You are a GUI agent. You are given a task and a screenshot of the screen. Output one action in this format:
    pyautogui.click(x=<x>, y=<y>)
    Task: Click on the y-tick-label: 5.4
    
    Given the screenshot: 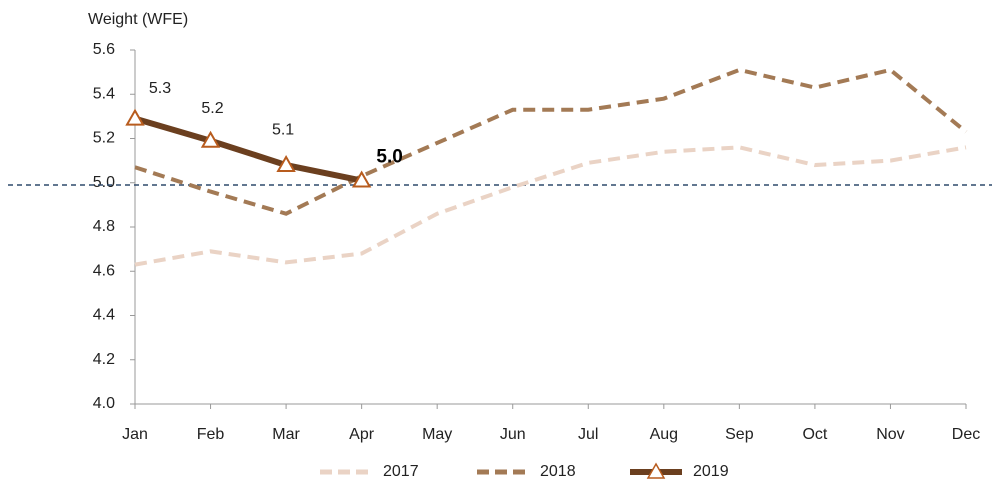 What is the action you would take?
    pyautogui.click(x=104, y=93)
    